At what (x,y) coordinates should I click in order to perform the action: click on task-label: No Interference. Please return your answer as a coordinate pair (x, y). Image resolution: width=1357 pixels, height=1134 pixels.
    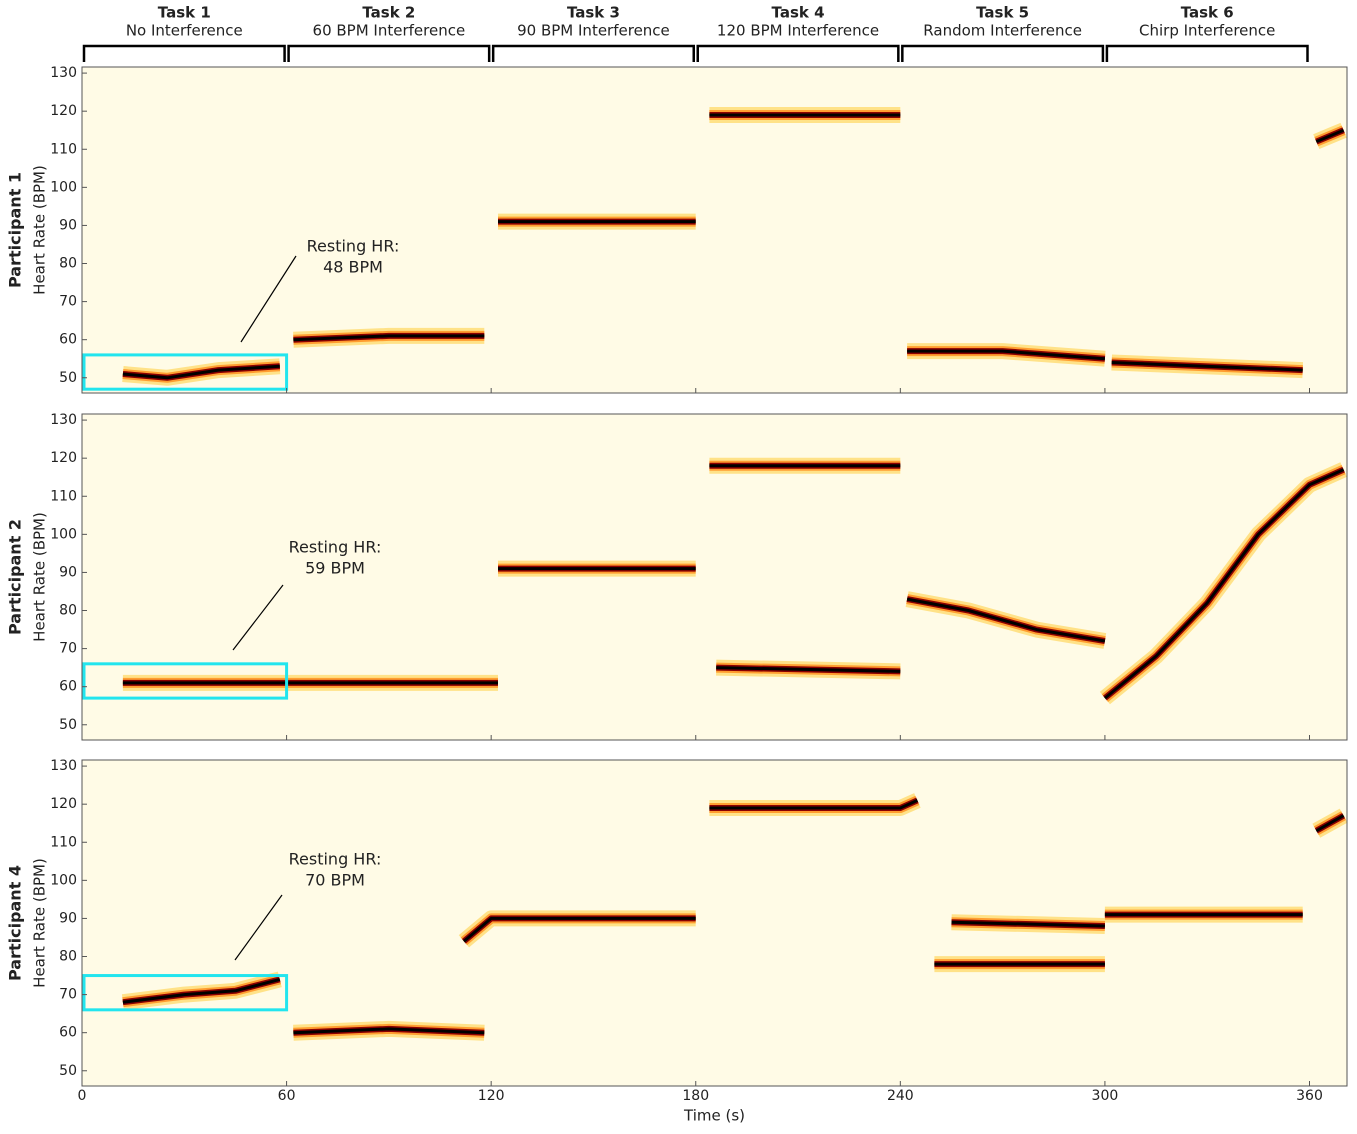
    Looking at the image, I should click on (184, 31).